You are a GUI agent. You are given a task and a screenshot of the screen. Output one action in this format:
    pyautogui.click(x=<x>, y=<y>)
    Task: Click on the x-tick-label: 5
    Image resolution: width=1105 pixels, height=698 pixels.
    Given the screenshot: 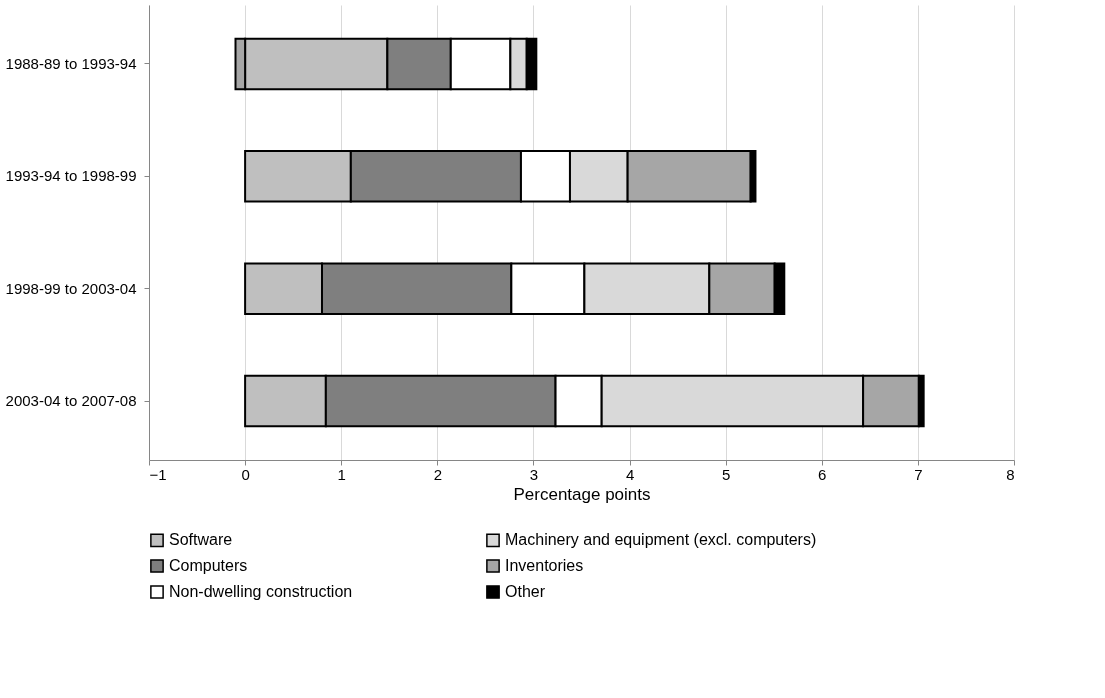 What is the action you would take?
    pyautogui.click(x=726, y=474)
    